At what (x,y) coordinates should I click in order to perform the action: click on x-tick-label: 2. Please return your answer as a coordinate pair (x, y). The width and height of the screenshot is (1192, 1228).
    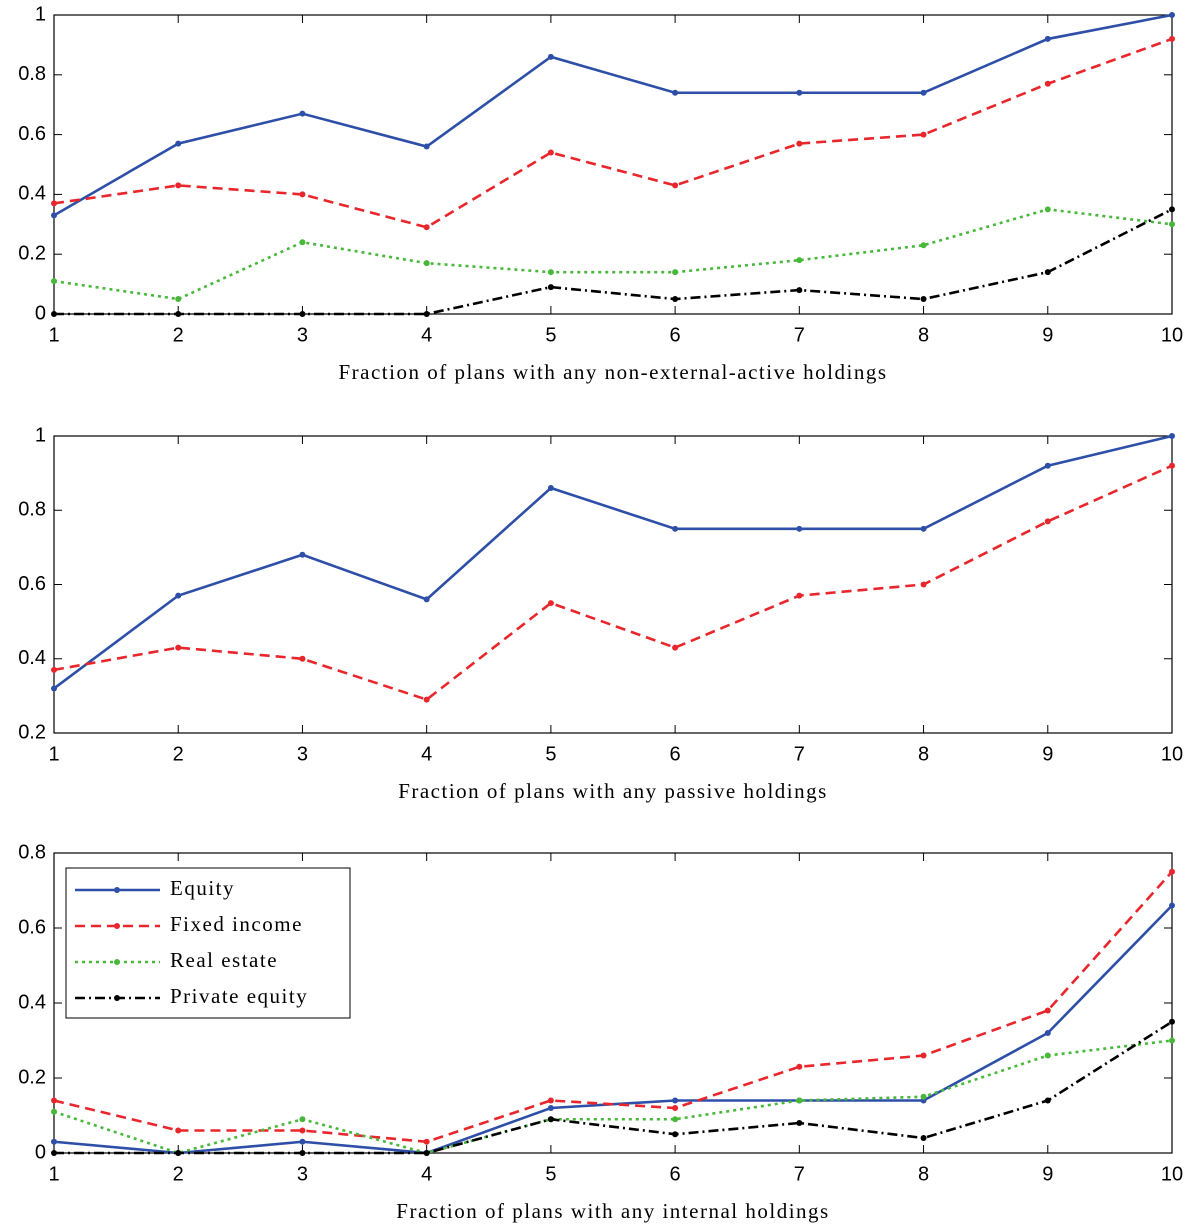
    Looking at the image, I should click on (178, 335).